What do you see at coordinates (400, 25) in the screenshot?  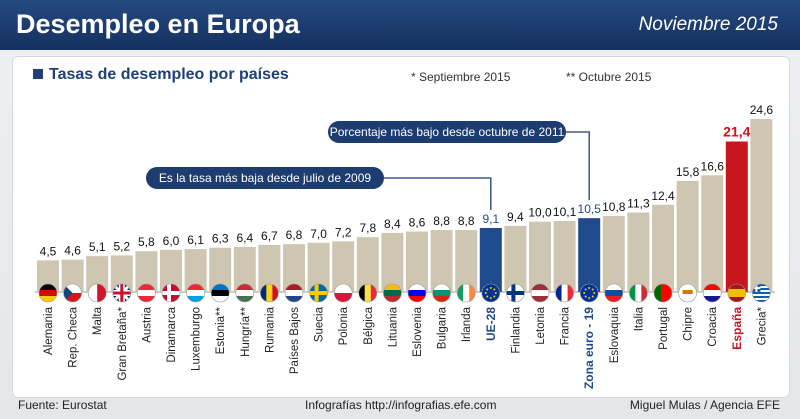 I see `header-banner: Desempleo en Europa Noviembre 2015` at bounding box center [400, 25].